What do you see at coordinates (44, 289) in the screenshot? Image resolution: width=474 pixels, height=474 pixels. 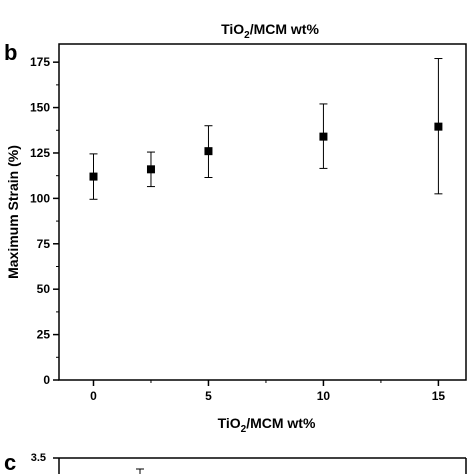 I see `y-tick-label: 50` at bounding box center [44, 289].